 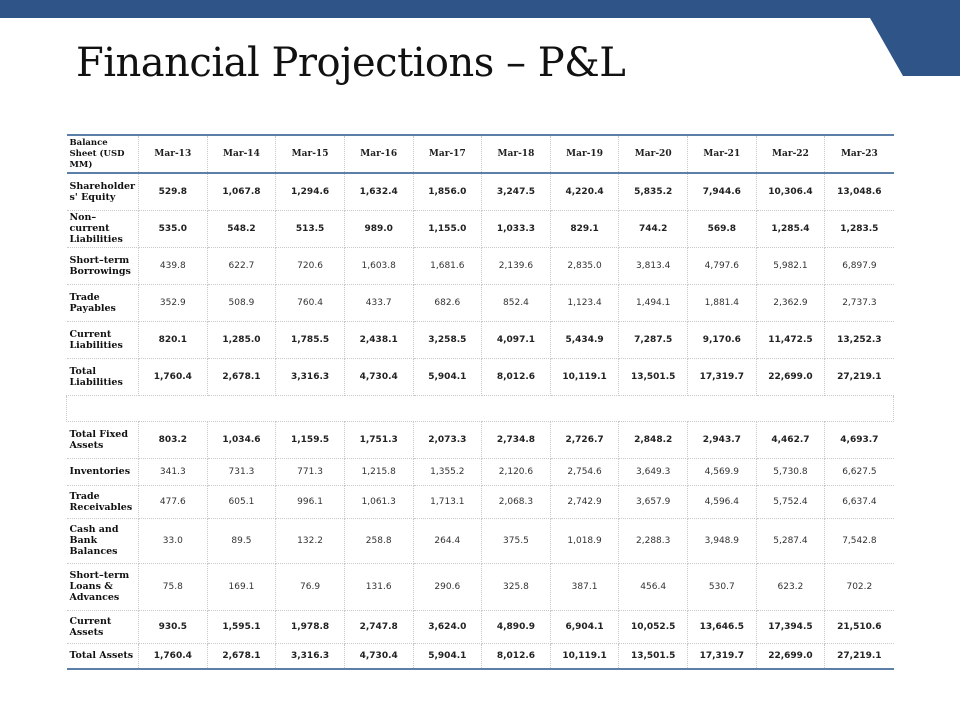 I want to click on table-cell: 2,754.6, so click(x=585, y=472).